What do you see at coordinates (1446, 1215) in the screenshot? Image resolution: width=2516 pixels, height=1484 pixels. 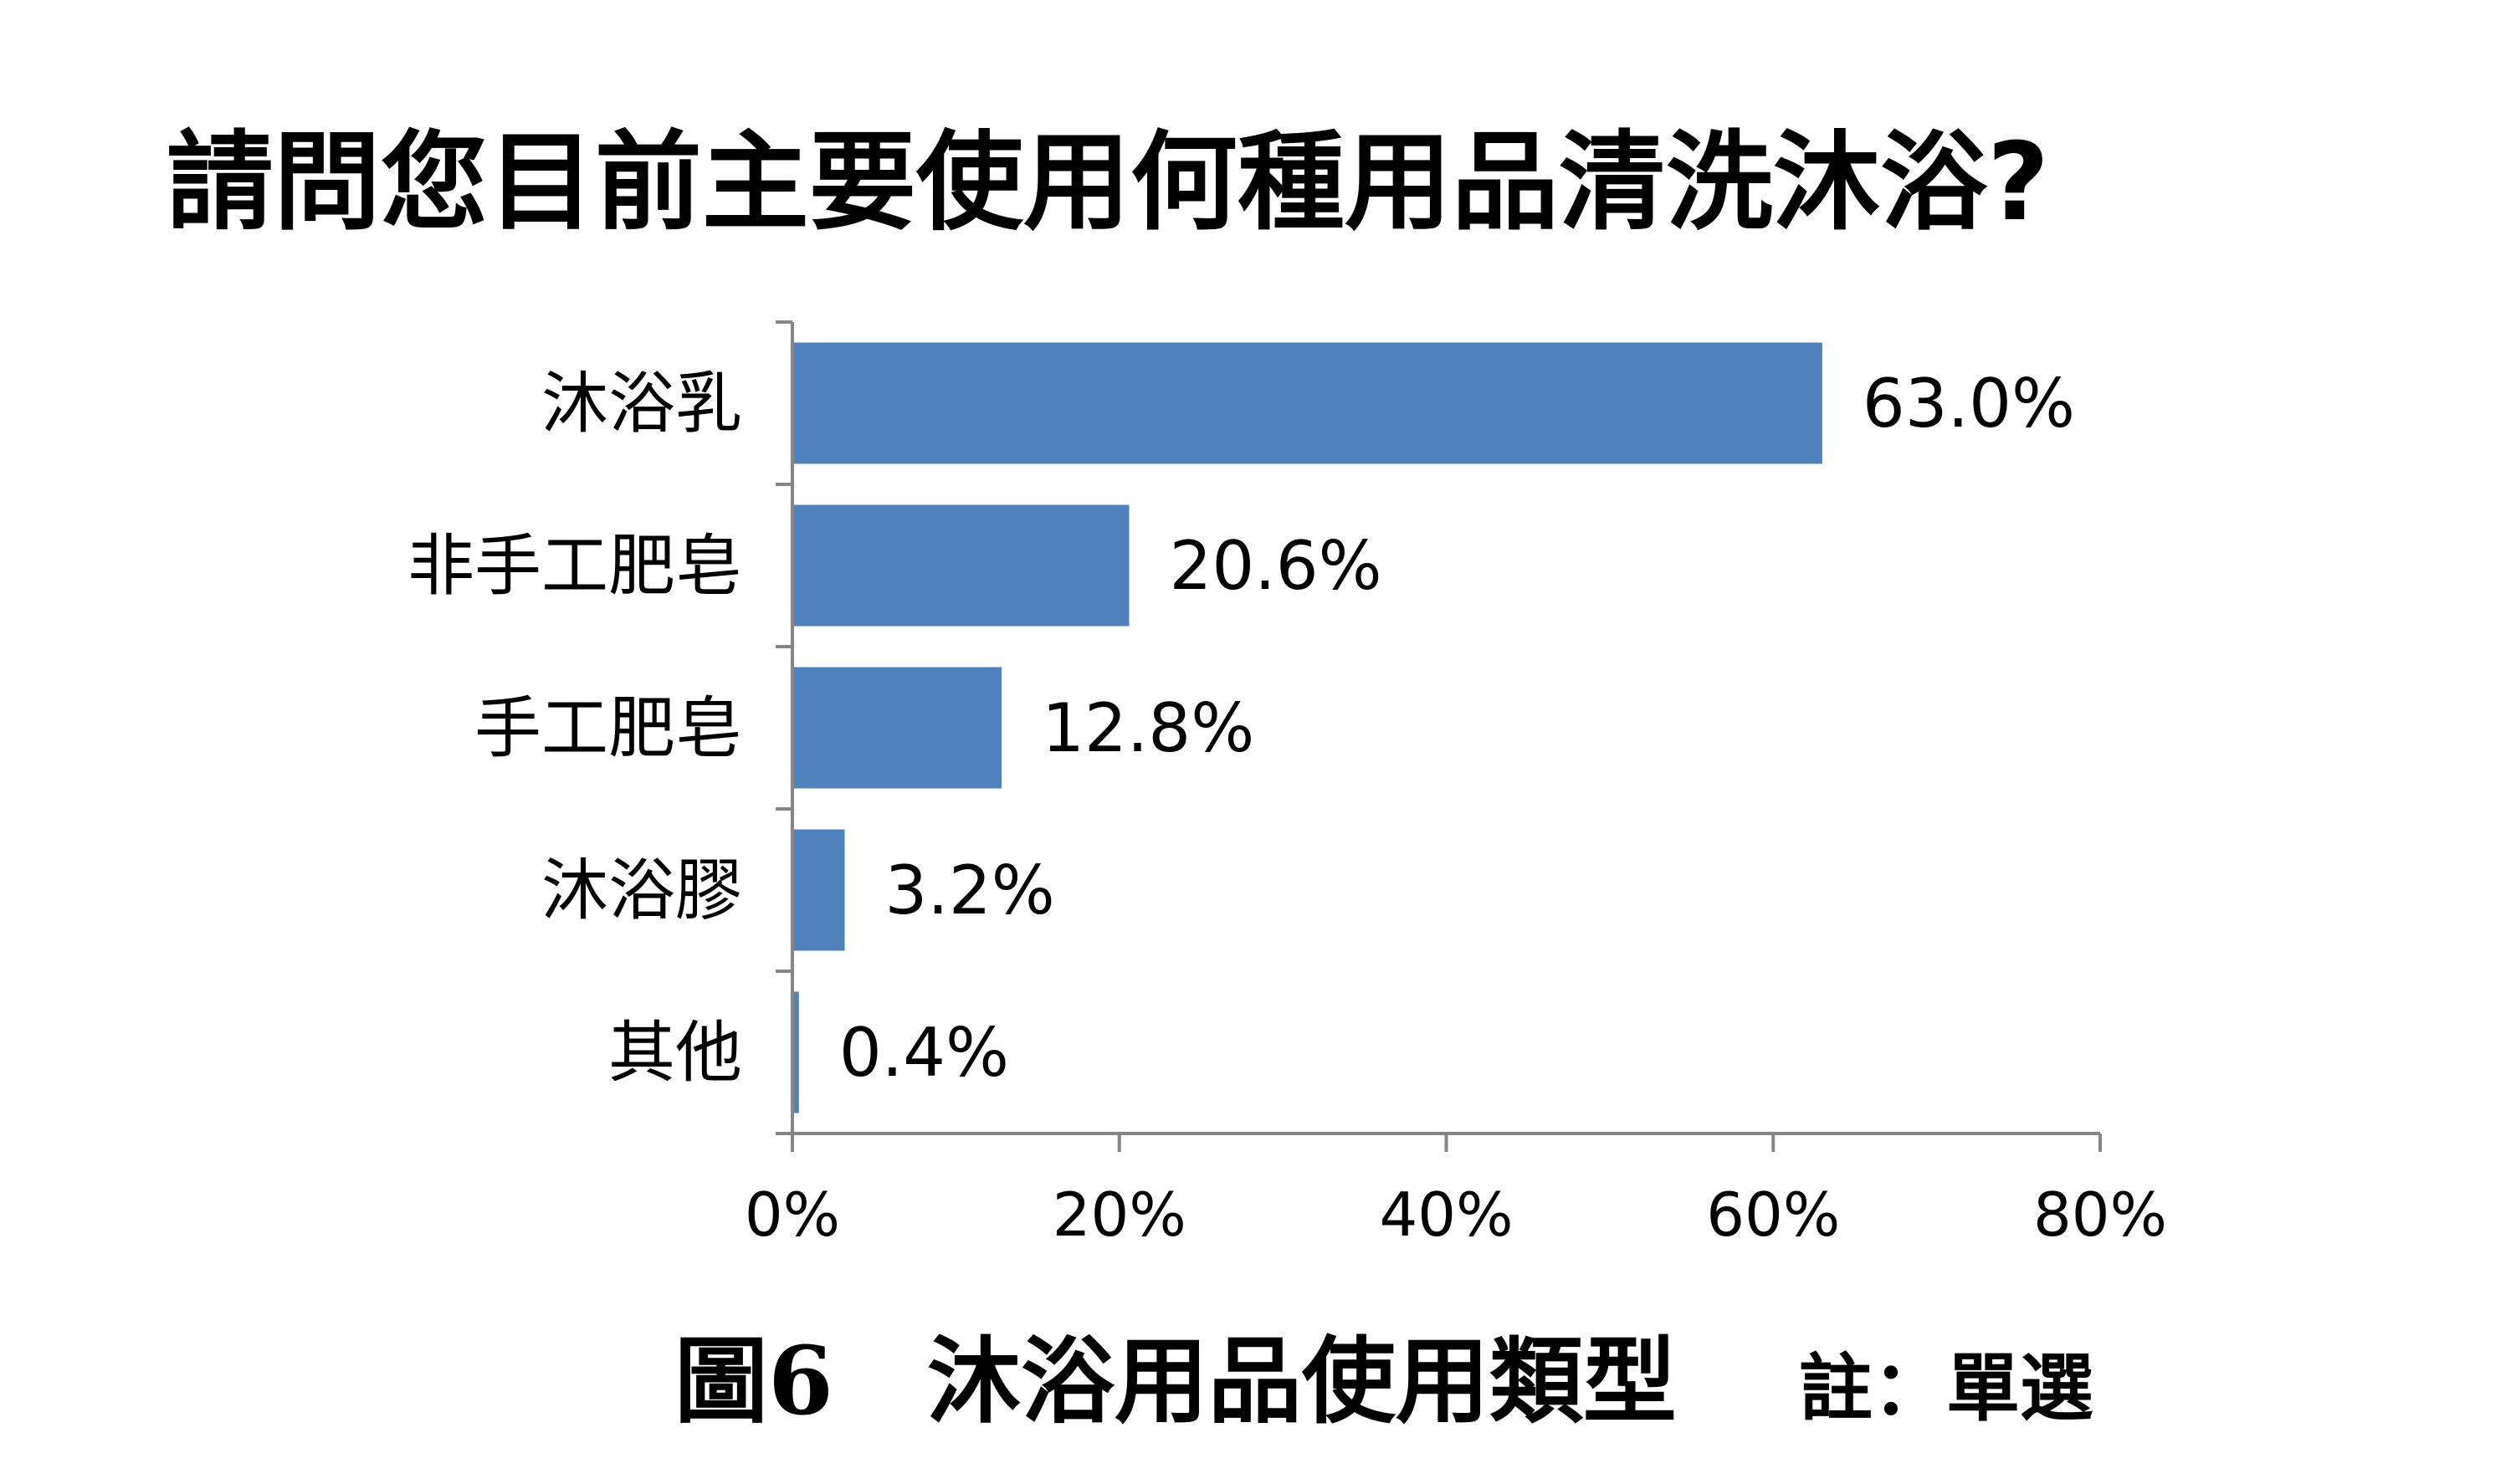 I see `x-tick-label-2: 40%` at bounding box center [1446, 1215].